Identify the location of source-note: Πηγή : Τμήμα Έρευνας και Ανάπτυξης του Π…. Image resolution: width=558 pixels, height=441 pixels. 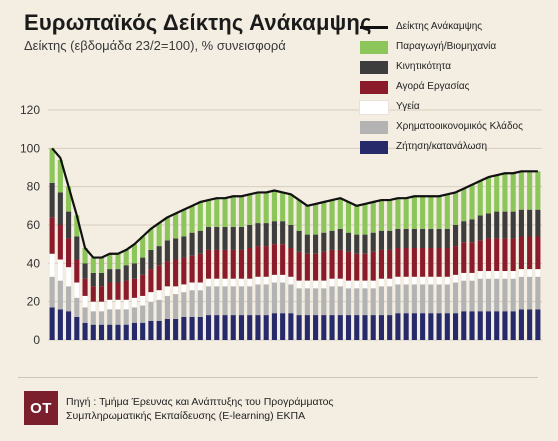
(199, 409).